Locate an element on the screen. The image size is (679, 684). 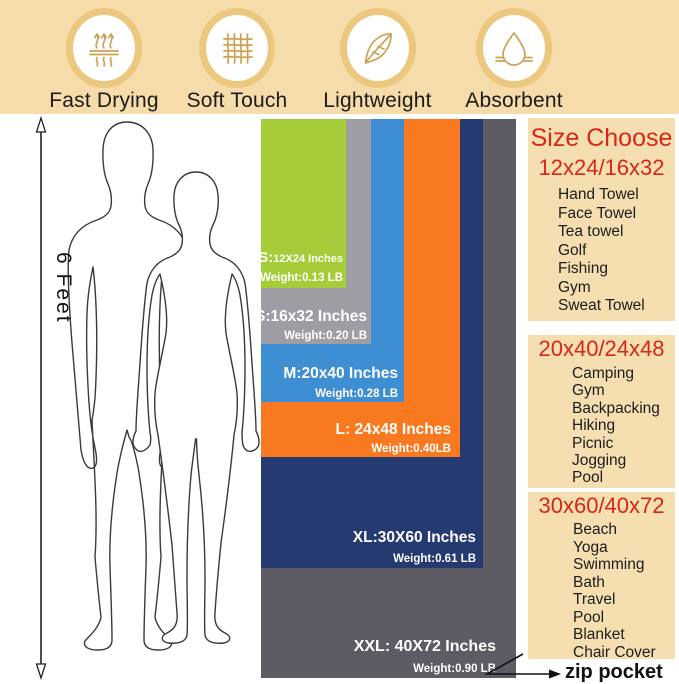
size-use-item: Backpacking is located at coordinates (616, 408).